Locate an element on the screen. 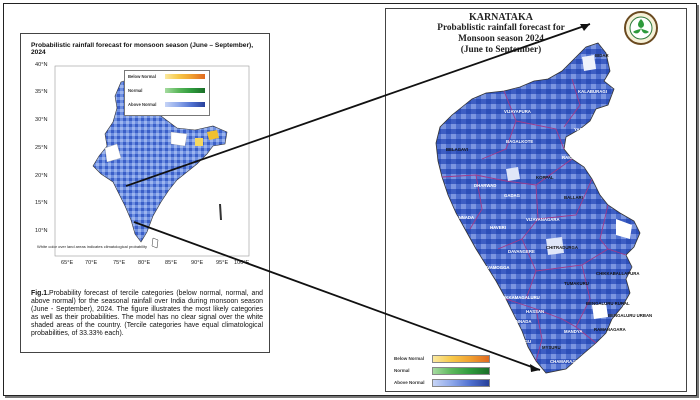  lat-label-20: 20°N is located at coordinates (41, 176).